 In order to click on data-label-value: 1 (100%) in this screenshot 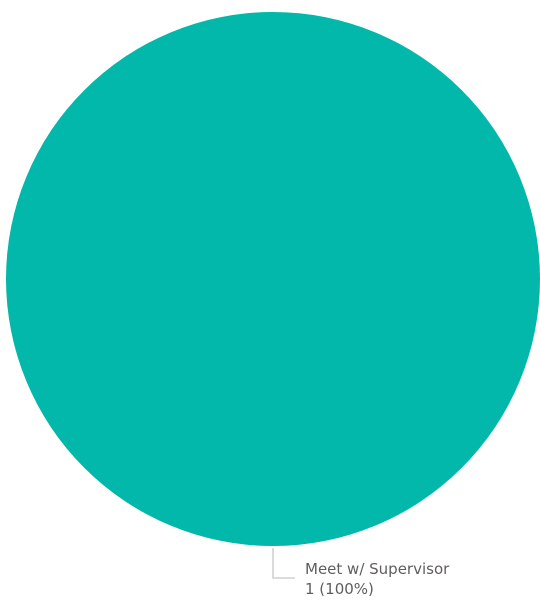, I will do `click(339, 589)`.